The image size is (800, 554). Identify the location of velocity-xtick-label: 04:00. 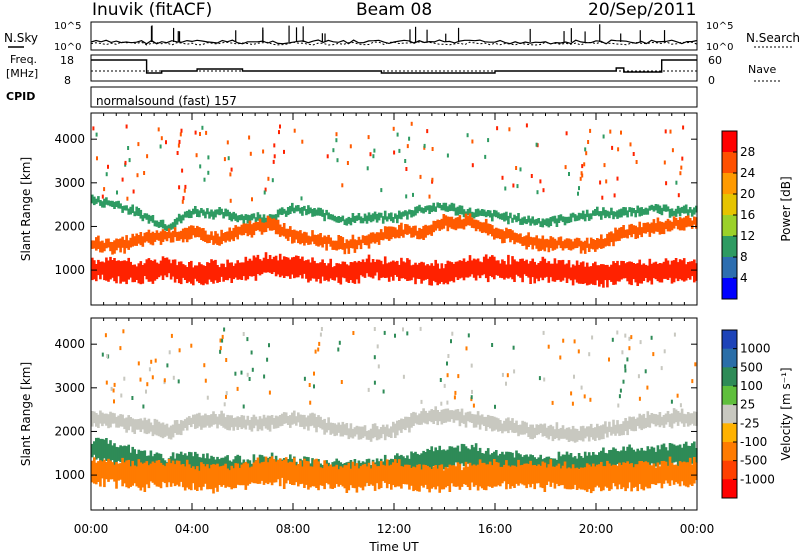
(192, 529).